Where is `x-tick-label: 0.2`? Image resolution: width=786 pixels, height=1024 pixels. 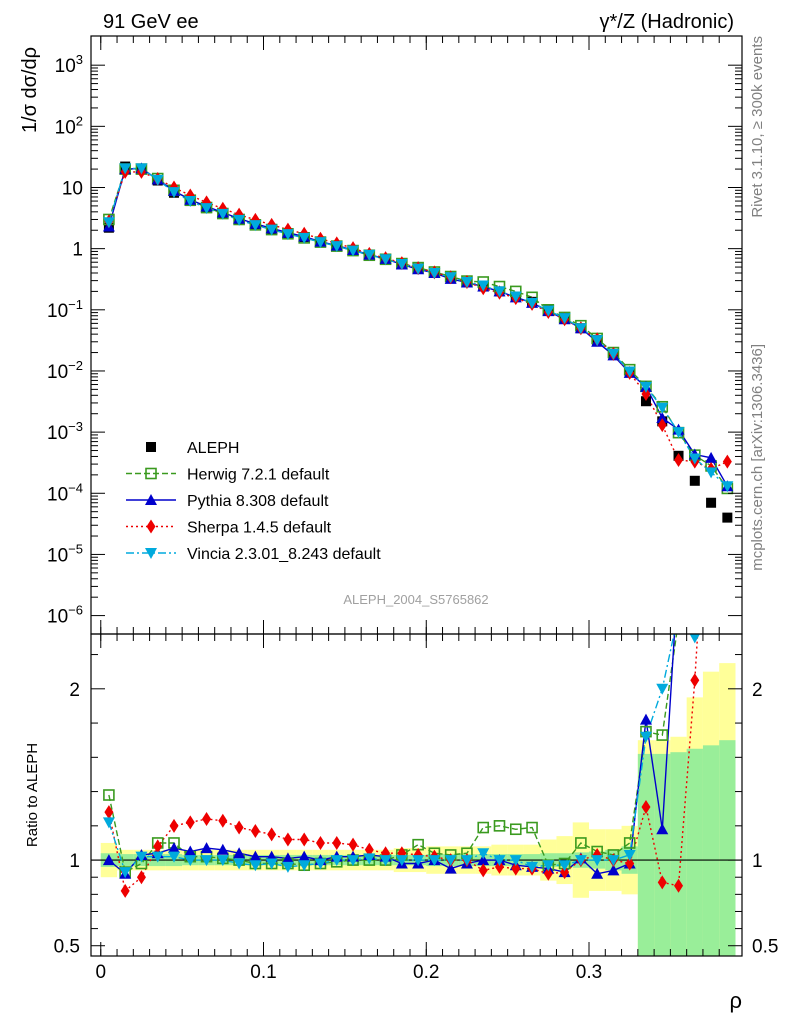 x-tick-label: 0.2 is located at coordinates (426, 972).